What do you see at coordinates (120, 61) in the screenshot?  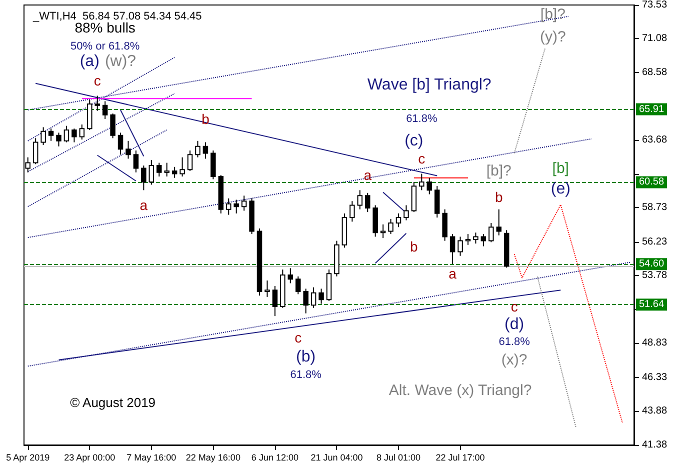 I see `annotation: (w)?` at bounding box center [120, 61].